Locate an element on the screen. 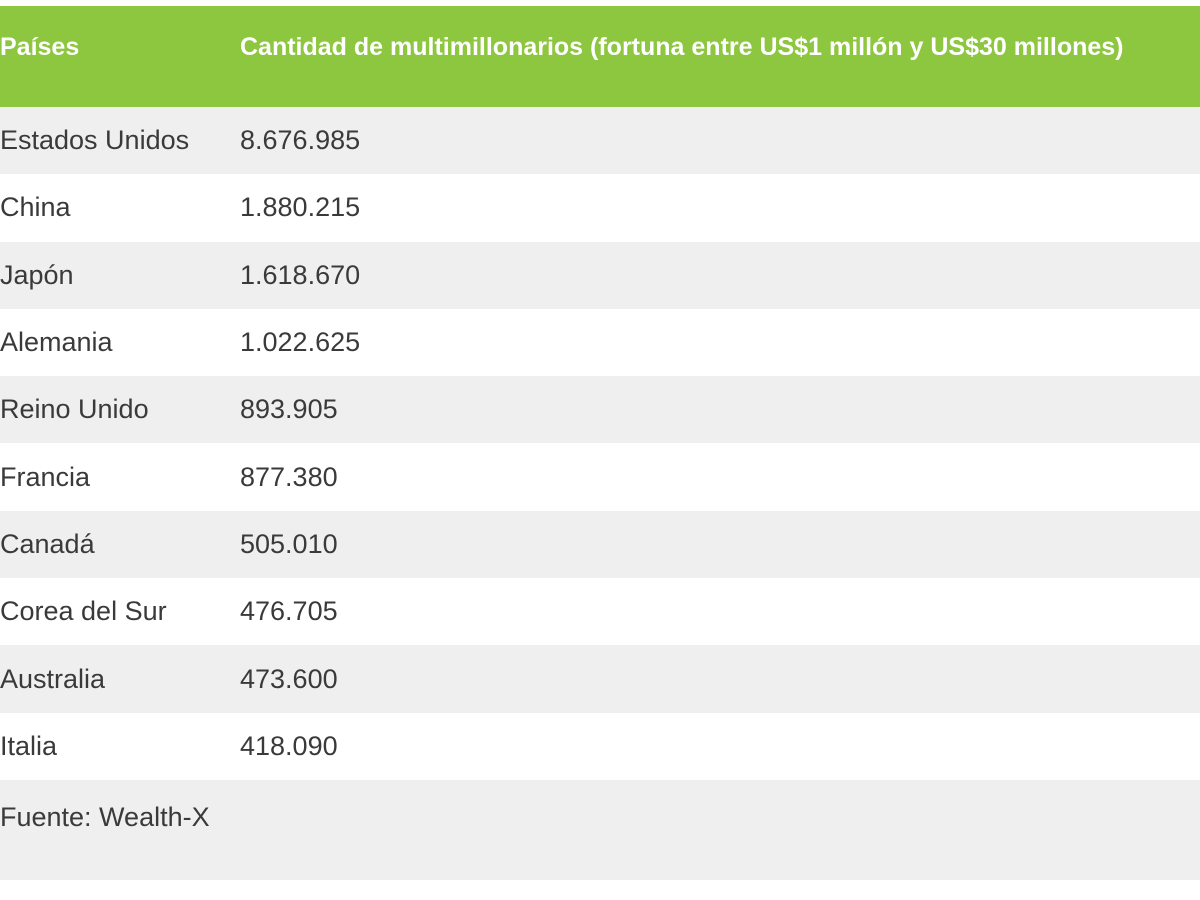  country-cell: Japón is located at coordinates (37, 274).